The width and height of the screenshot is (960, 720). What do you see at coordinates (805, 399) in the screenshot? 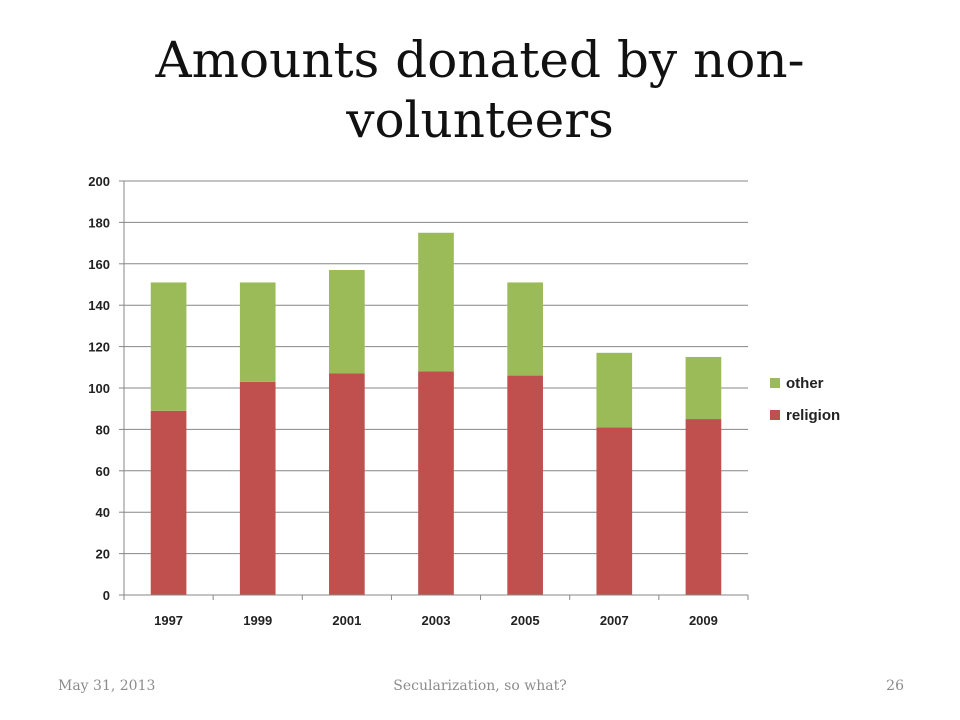
I see `legend: other religion` at bounding box center [805, 399].